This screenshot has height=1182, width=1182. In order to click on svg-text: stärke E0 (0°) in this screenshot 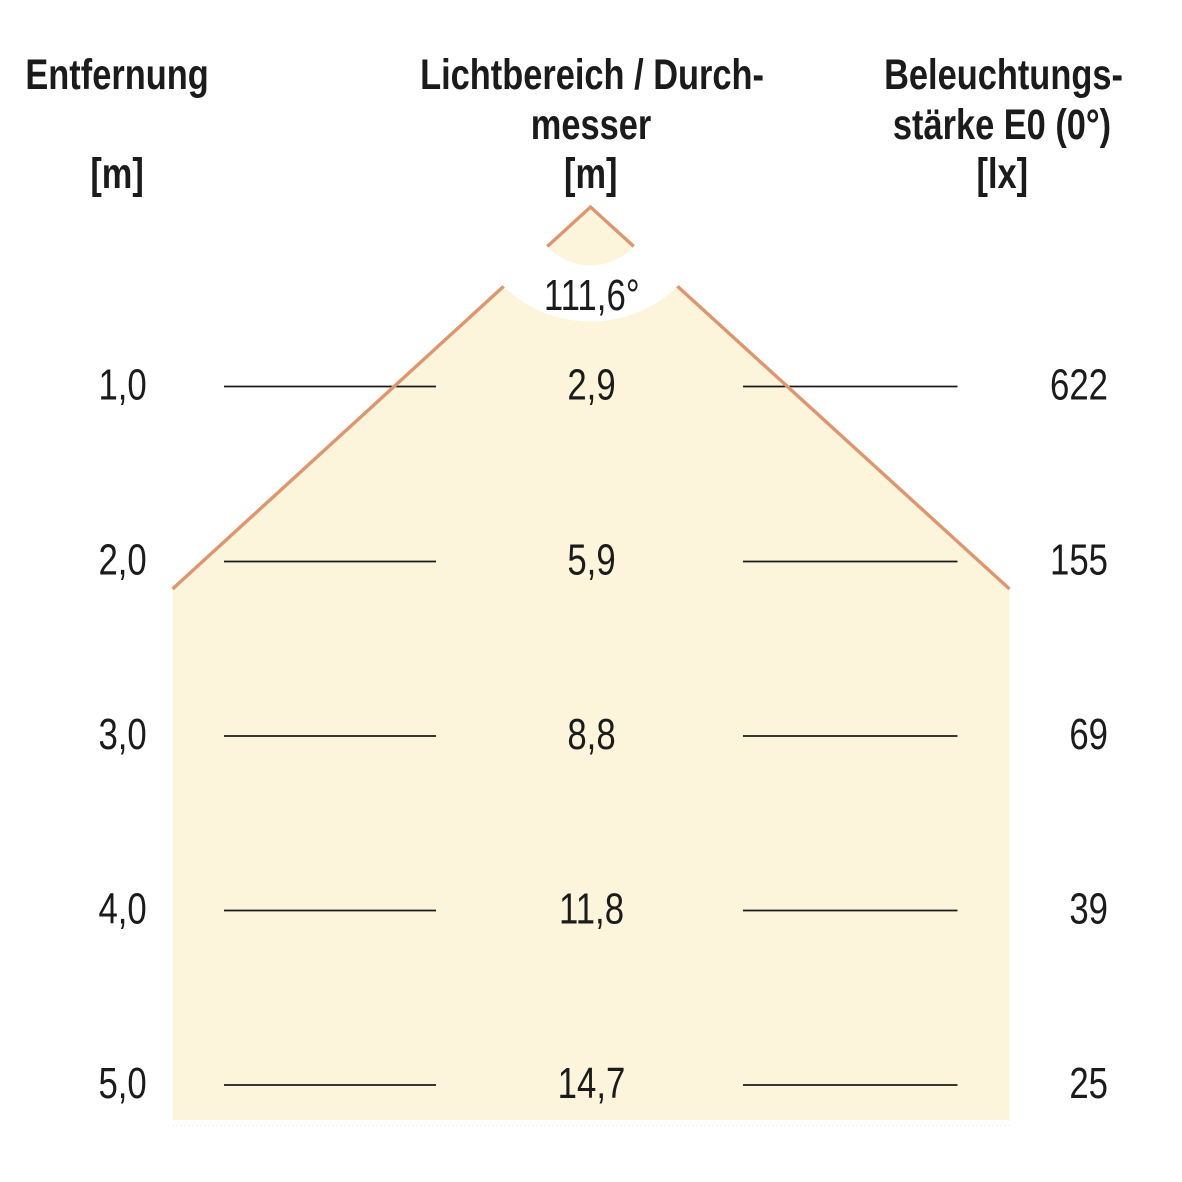, I will do `click(1002, 124)`.